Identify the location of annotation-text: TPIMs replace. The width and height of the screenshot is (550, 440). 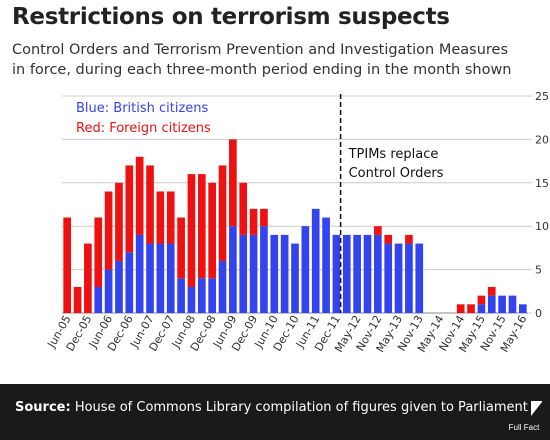
(393, 154).